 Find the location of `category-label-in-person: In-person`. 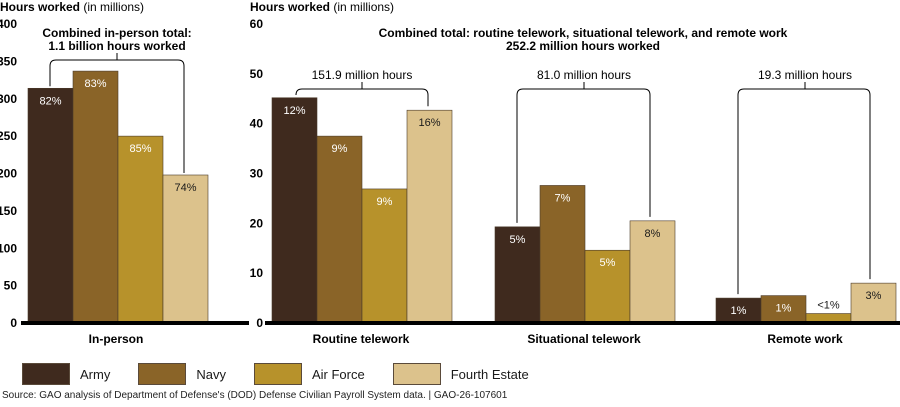

category-label-in-person: In-person is located at coordinates (116, 339).